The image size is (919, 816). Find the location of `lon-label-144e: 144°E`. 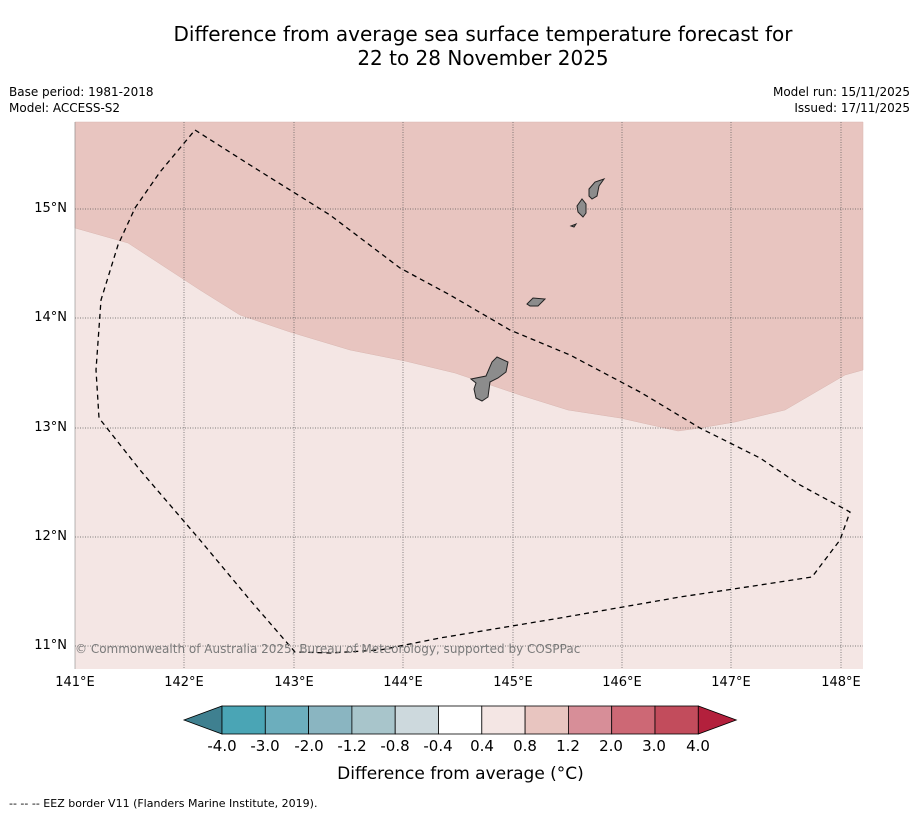

lon-label-144e: 144°E is located at coordinates (403, 682).